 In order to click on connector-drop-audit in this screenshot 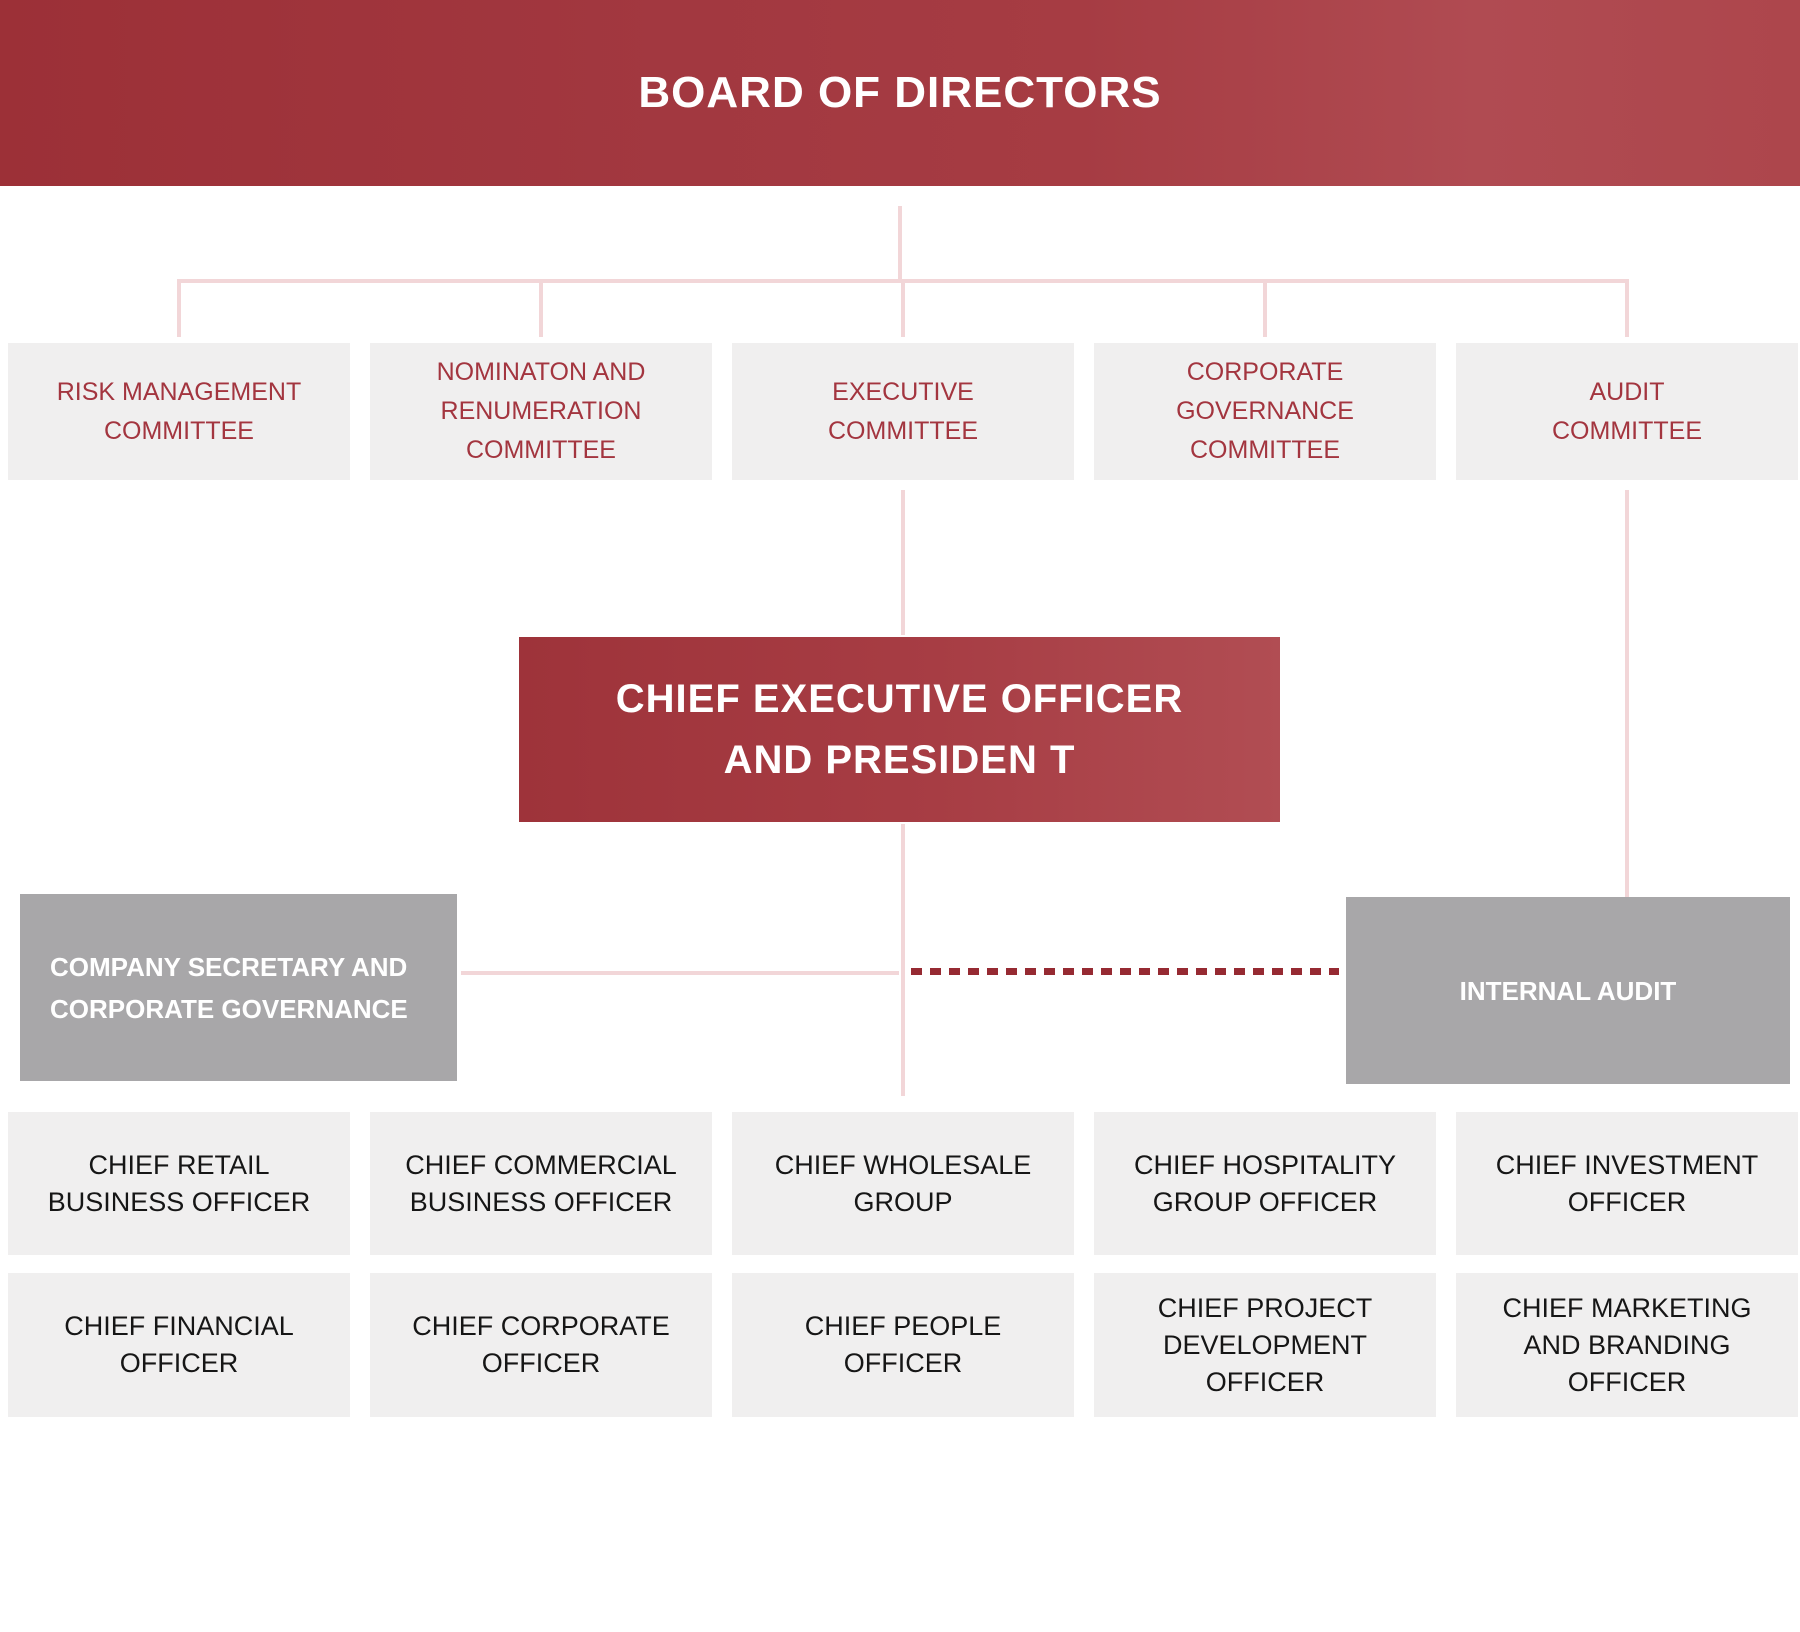, I will do `click(1627, 308)`.